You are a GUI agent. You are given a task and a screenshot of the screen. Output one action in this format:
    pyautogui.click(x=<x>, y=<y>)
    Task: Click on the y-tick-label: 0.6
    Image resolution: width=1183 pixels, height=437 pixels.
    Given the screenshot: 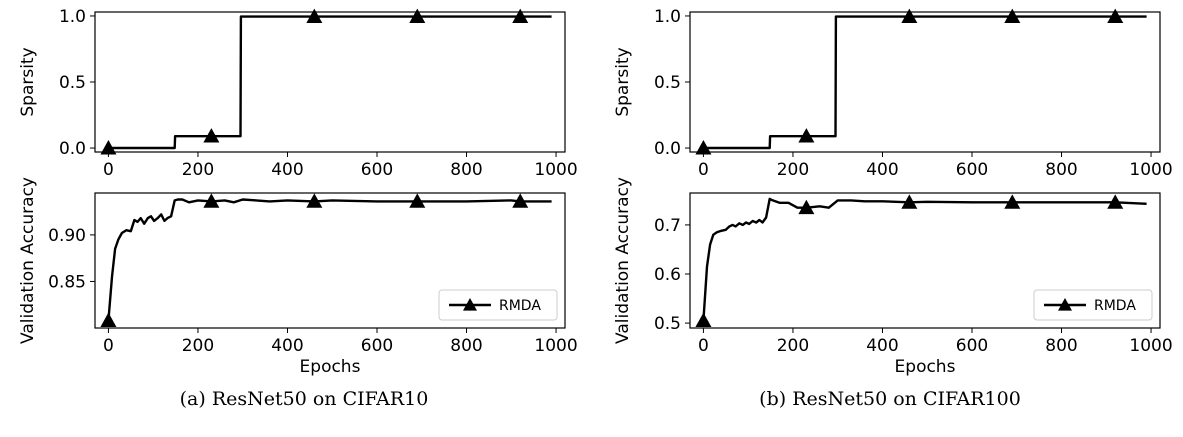 What is the action you would take?
    pyautogui.click(x=667, y=275)
    